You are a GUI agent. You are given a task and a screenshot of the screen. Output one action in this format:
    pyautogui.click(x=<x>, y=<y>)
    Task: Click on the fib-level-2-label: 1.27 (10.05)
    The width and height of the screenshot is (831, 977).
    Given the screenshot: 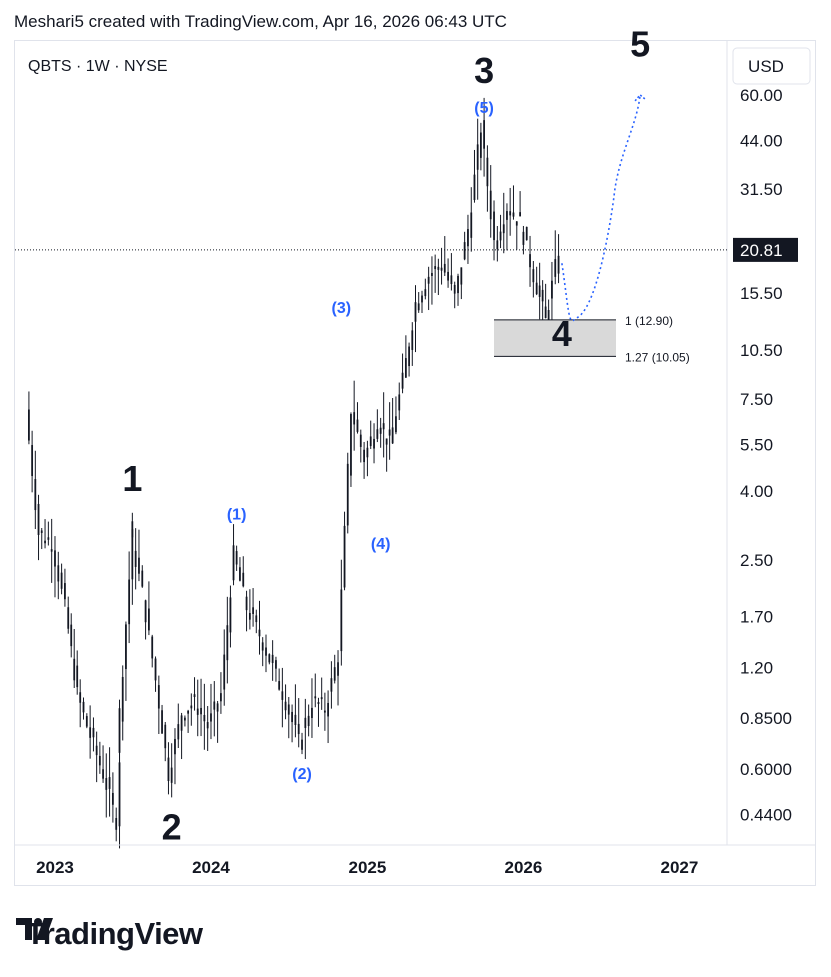 What is the action you would take?
    pyautogui.click(x=657, y=357)
    